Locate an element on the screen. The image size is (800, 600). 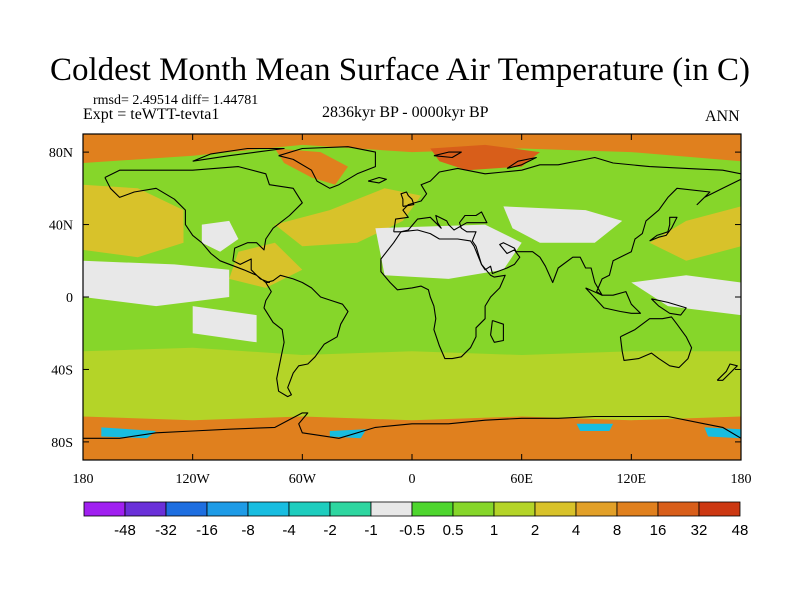
coast-south-america is located at coordinates (306, 336).